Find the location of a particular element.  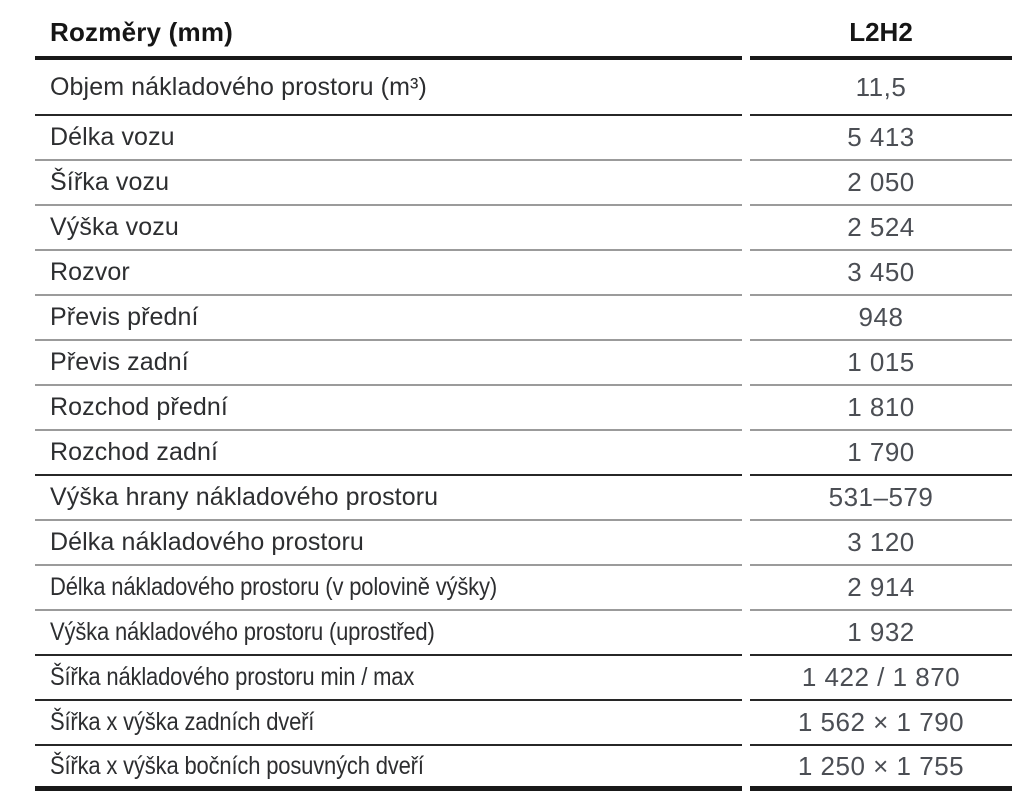

table-row: Rozvor 3 450 is located at coordinates (523, 273).